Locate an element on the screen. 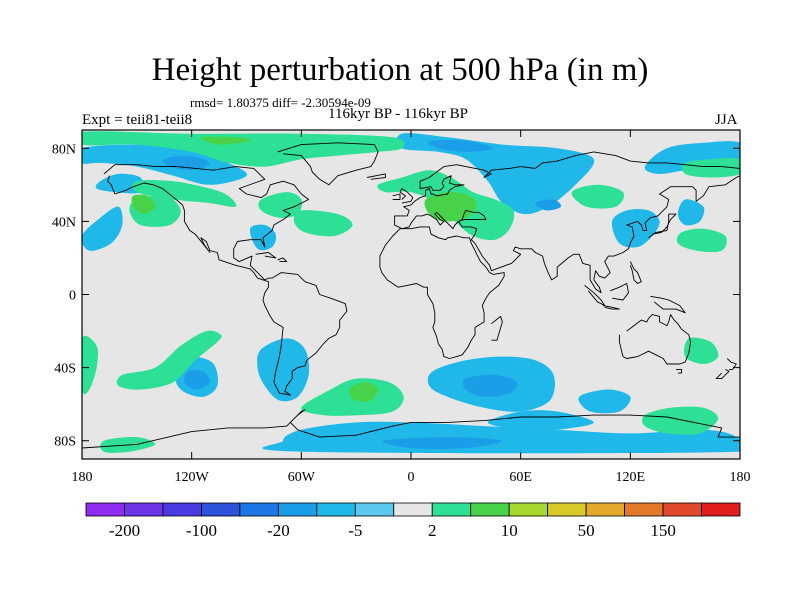  plot-title: Height perturbation at 500 hPa (in m) is located at coordinates (400, 70).